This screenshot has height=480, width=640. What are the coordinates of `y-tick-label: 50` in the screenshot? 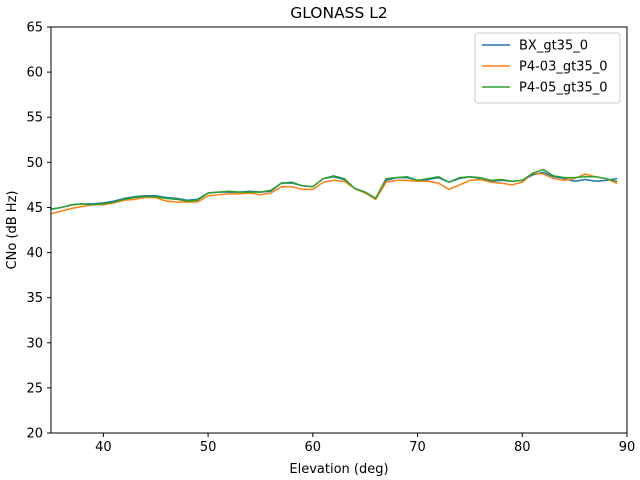 It's located at (34, 163).